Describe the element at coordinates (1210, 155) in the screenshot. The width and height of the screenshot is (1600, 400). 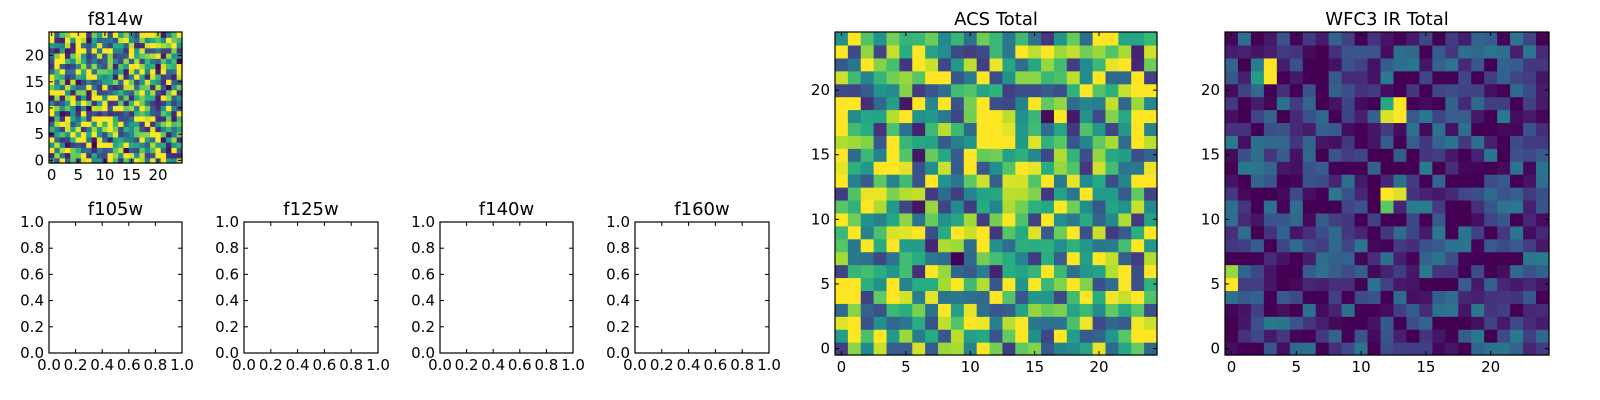
I see `y-tick-label: 15` at that location.